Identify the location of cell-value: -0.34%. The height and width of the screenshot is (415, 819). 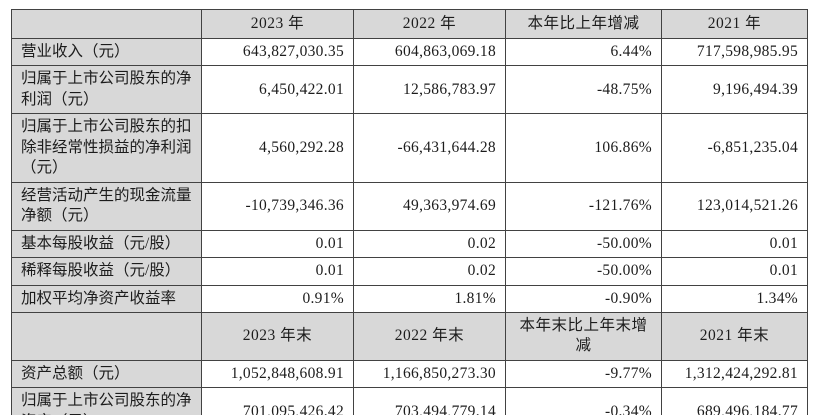
(583, 401).